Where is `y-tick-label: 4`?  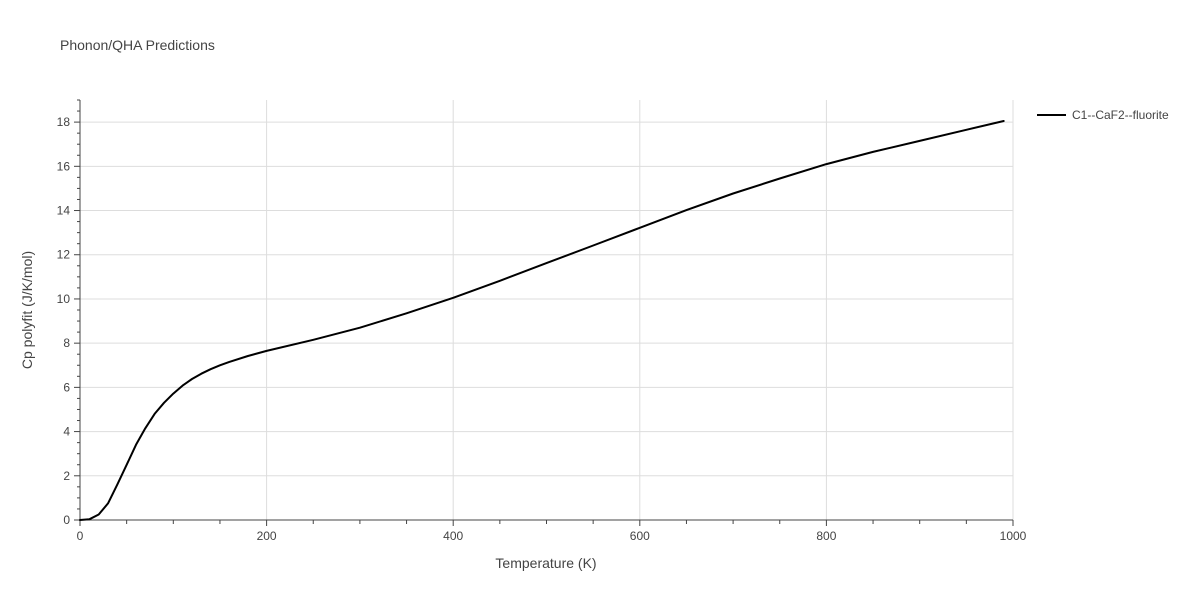 y-tick-label: 4 is located at coordinates (66, 432).